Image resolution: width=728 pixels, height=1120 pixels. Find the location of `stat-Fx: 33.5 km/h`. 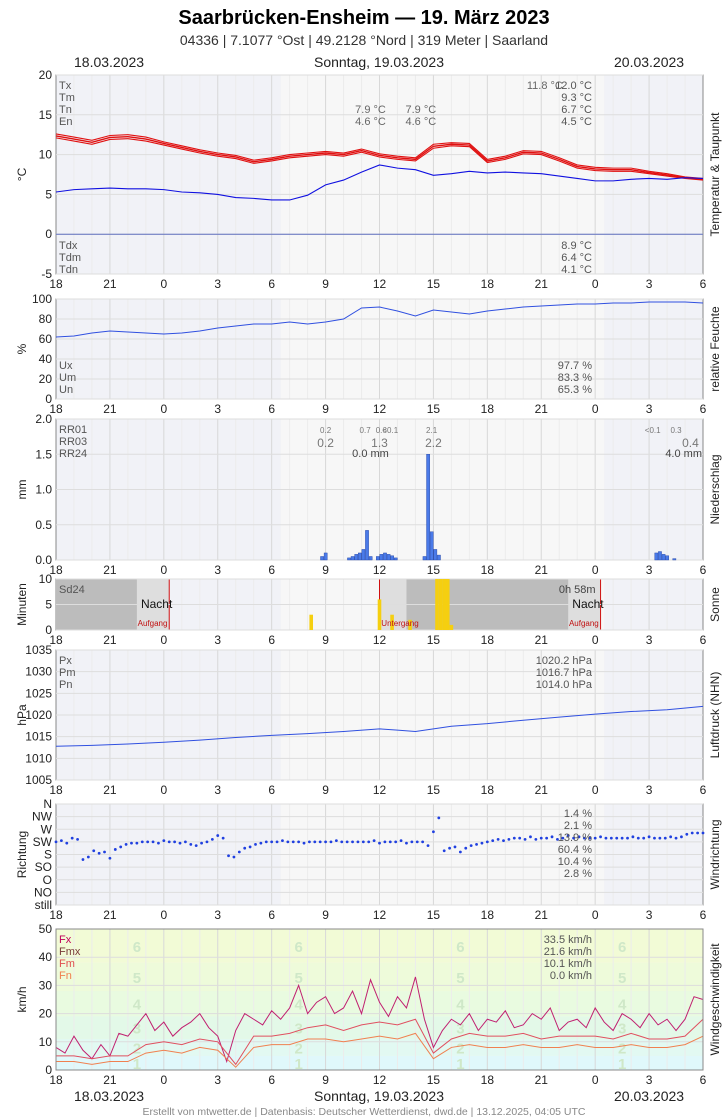

stat-Fx: 33.5 km/h is located at coordinates (568, 940).